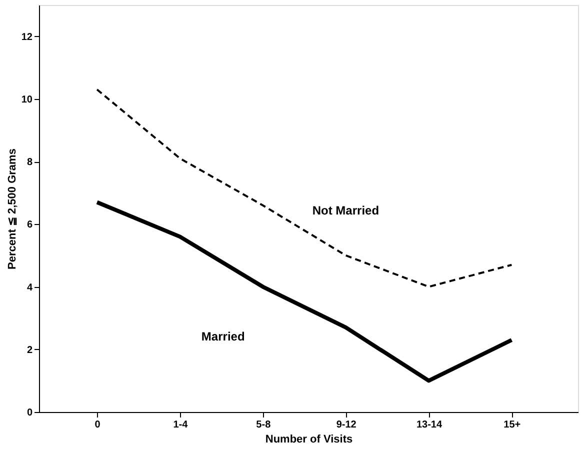 Image resolution: width=583 pixels, height=449 pixels. I want to click on annotation: Not Married, so click(346, 210).